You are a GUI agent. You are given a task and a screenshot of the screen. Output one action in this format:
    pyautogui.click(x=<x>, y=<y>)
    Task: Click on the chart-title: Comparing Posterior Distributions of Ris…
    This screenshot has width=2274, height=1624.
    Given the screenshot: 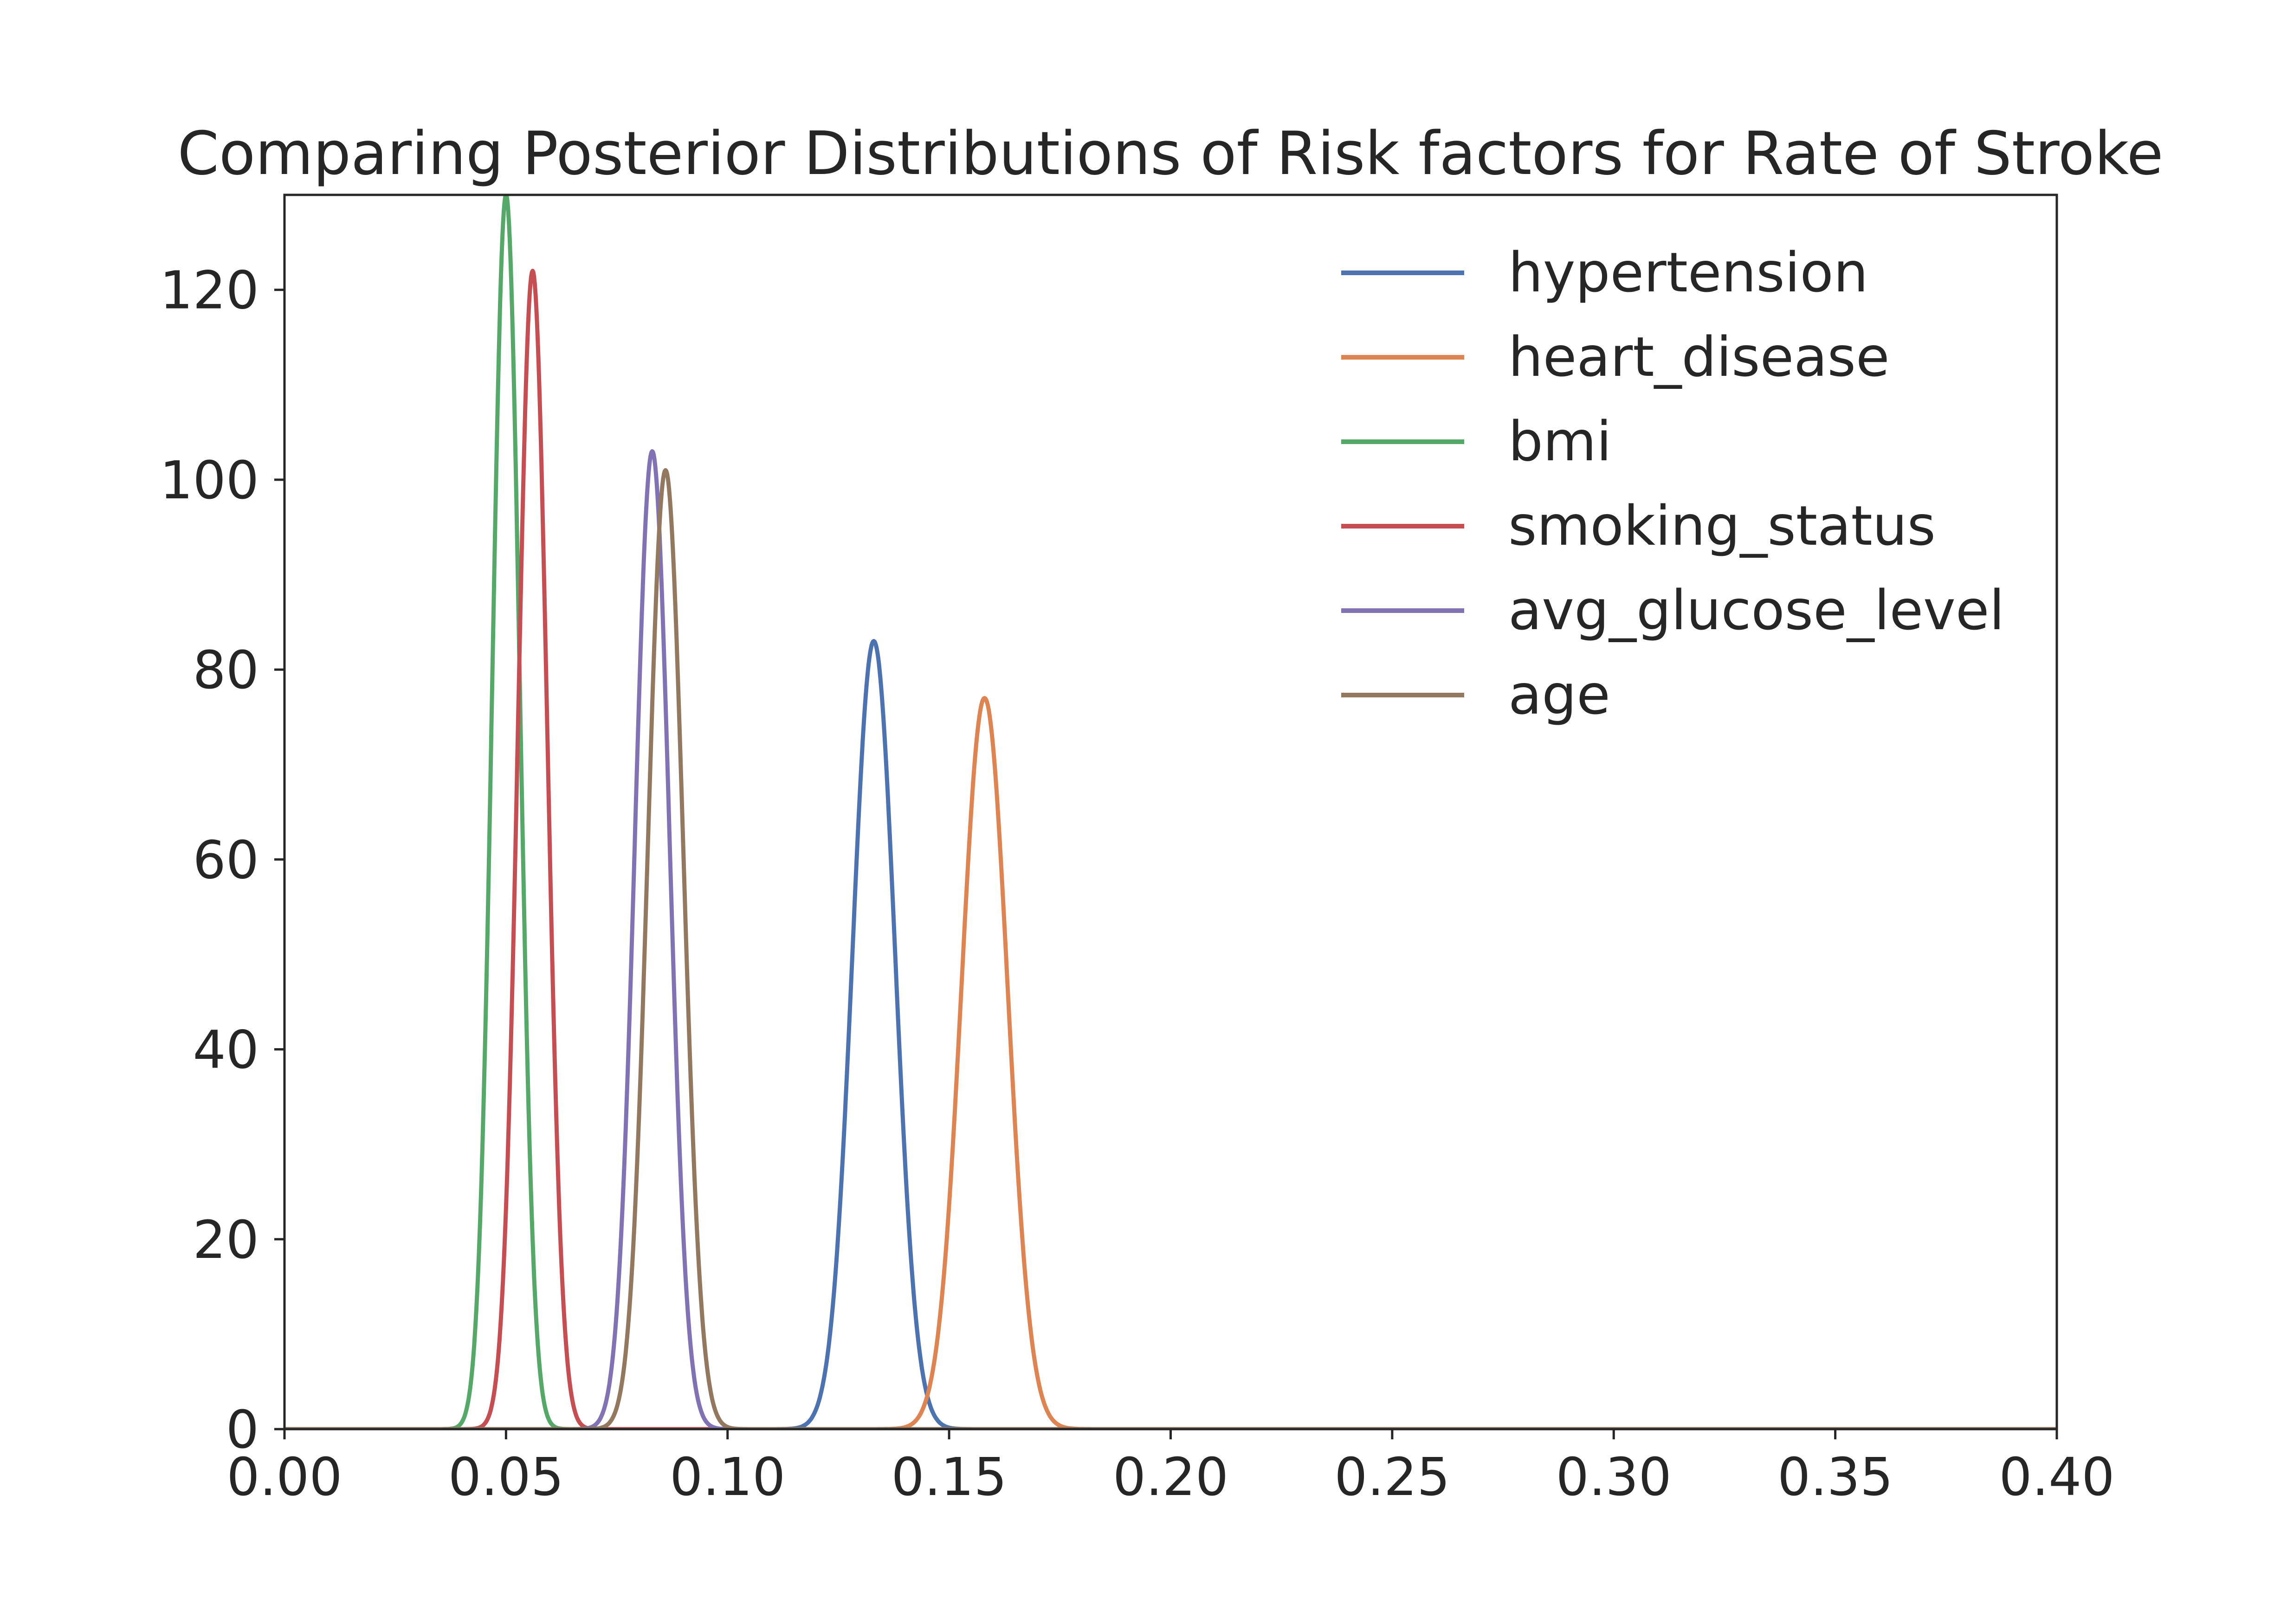 What is the action you would take?
    pyautogui.click(x=1170, y=154)
    